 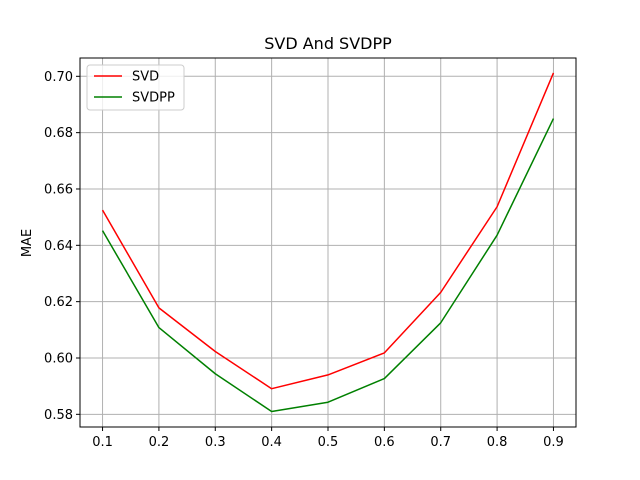 What do you see at coordinates (58, 302) in the screenshot?
I see `y-tick-label: 0.62` at bounding box center [58, 302].